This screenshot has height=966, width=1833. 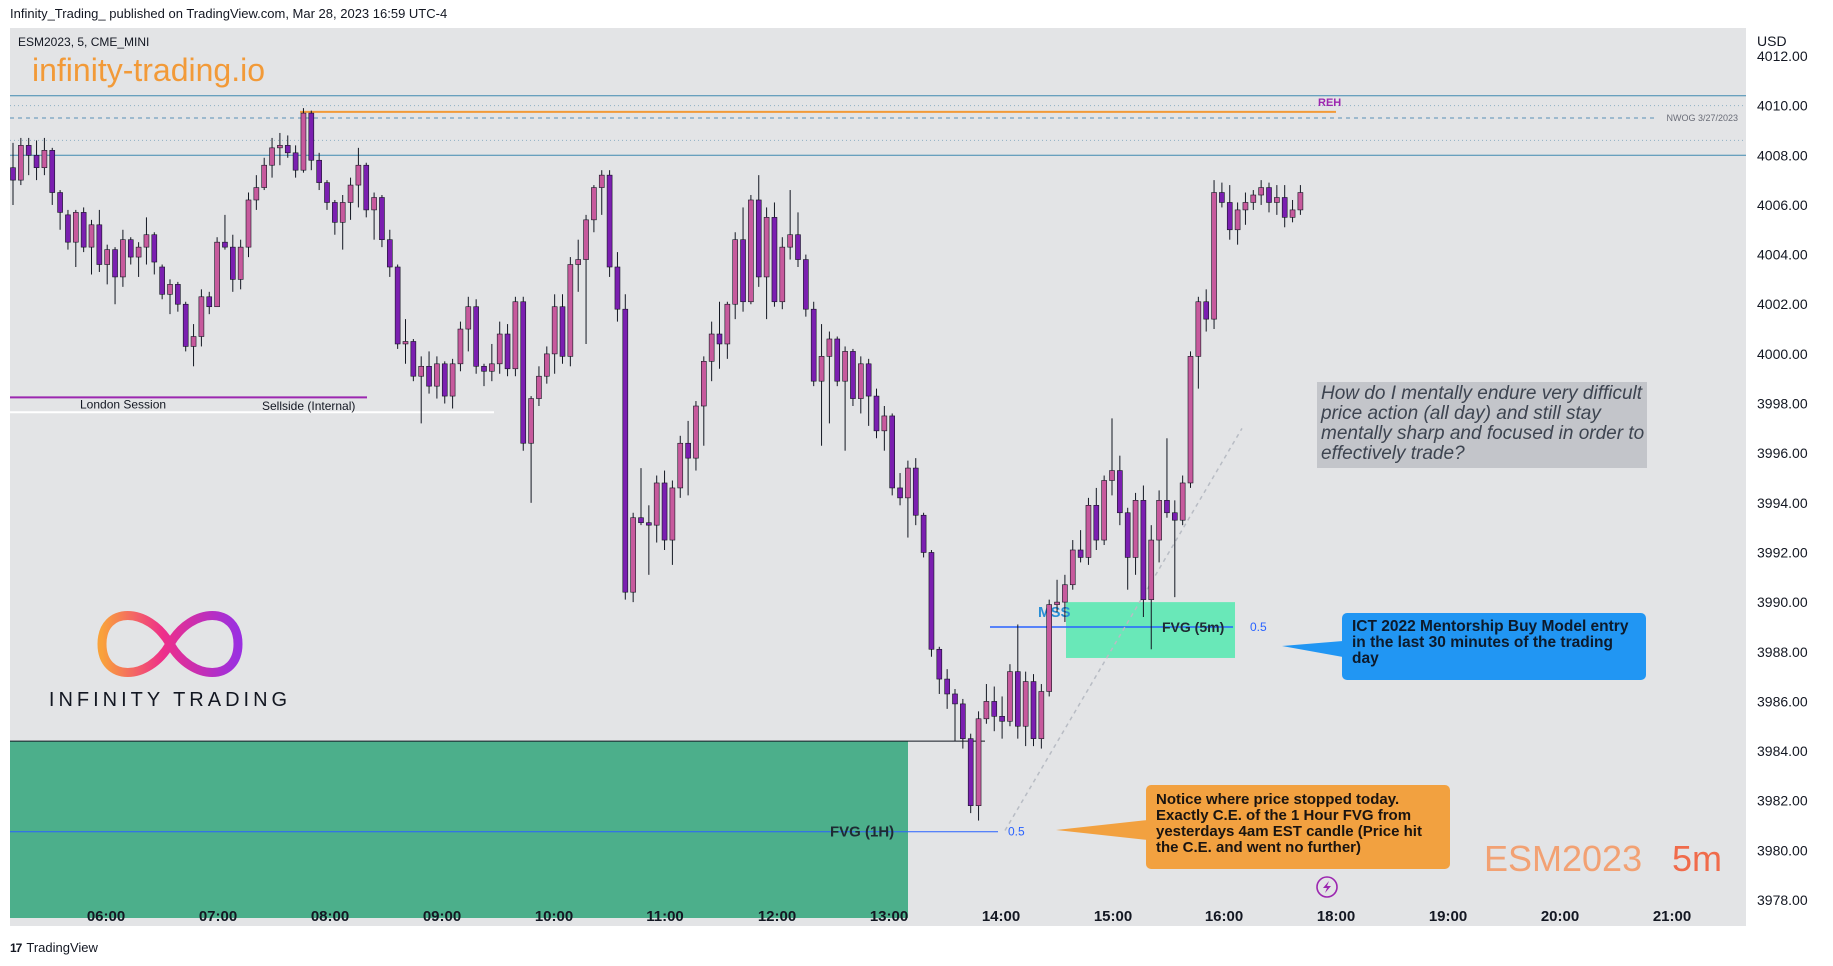 I want to click on time-tick-label: 12:00, so click(x=777, y=916).